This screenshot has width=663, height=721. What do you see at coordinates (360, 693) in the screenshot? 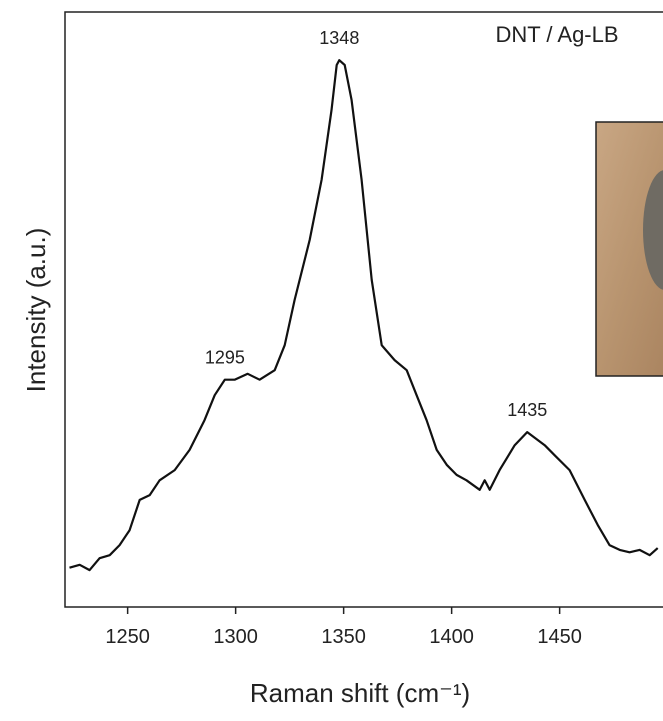
I see `x-axis-title: Raman shift (cm⁻¹)` at bounding box center [360, 693].